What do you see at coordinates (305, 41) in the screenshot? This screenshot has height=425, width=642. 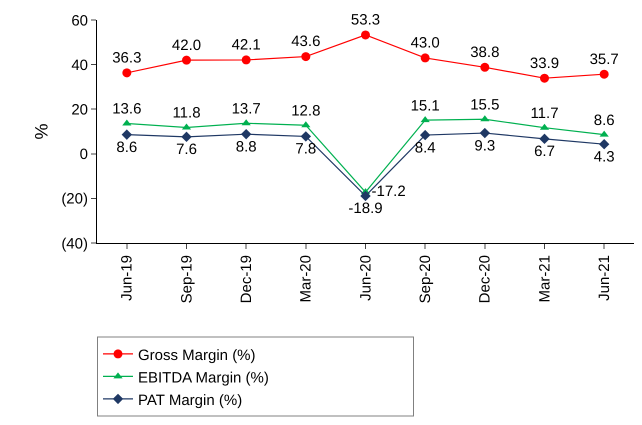 I see `data-label: 43.6` at bounding box center [305, 41].